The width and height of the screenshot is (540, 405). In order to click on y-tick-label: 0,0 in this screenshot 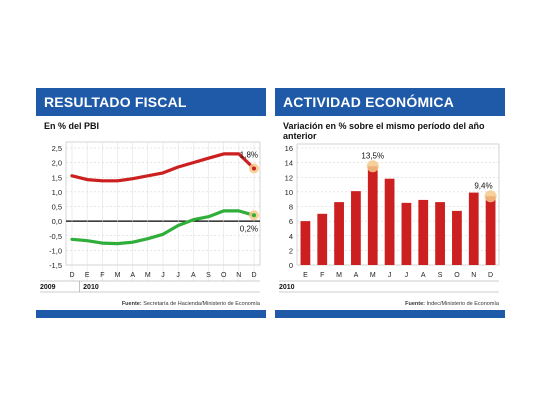, I will do `click(57, 221)`.